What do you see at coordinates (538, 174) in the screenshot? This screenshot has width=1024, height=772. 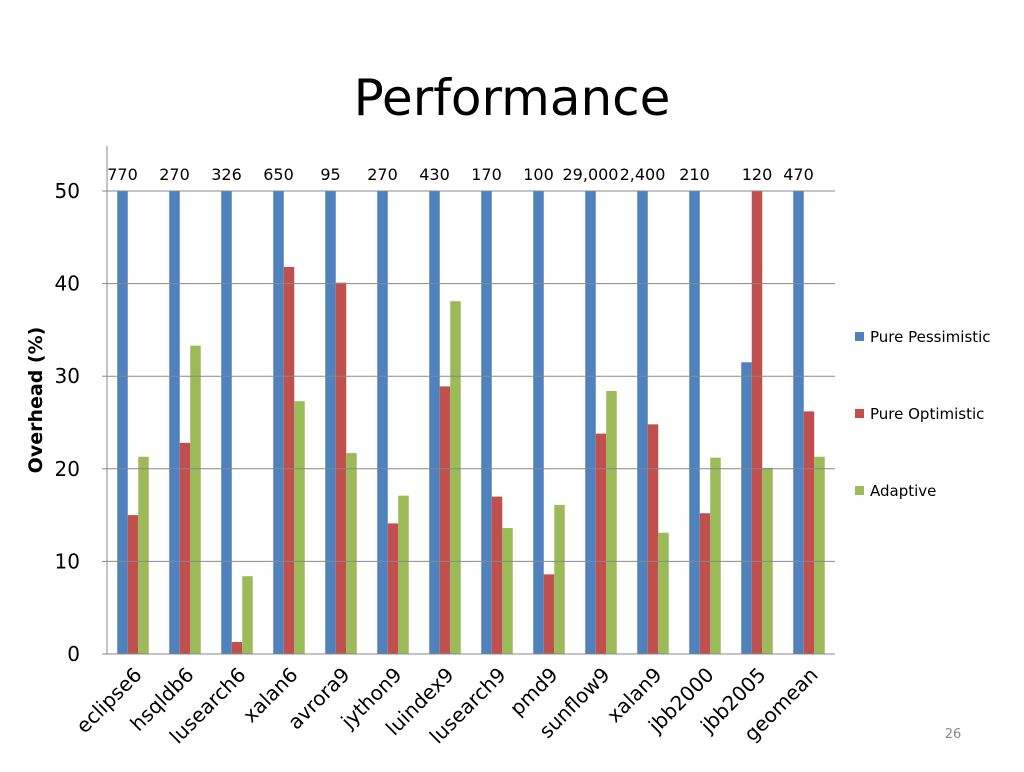 I see `value-label: 100` at bounding box center [538, 174].